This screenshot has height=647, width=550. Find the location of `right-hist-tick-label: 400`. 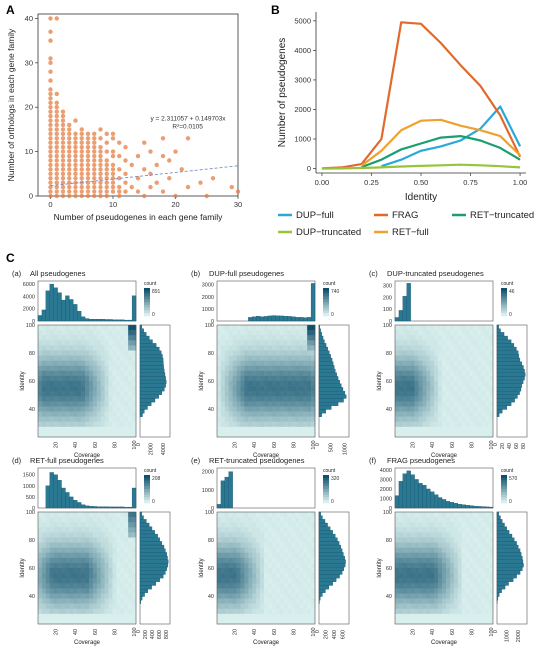

right-hist-tick-label: 400 is located at coordinates (153, 634).